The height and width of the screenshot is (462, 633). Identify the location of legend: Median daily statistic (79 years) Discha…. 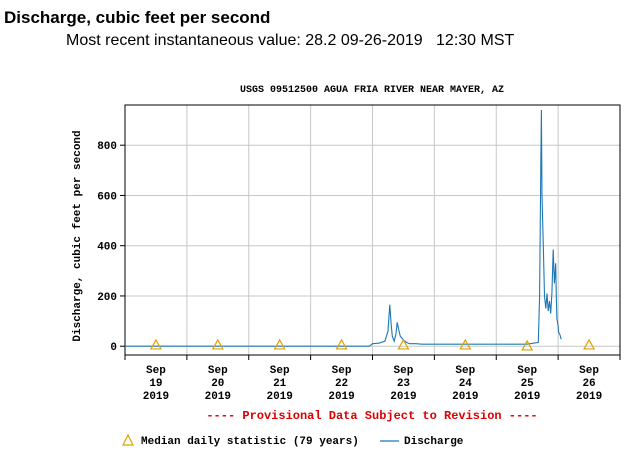
(293, 440).